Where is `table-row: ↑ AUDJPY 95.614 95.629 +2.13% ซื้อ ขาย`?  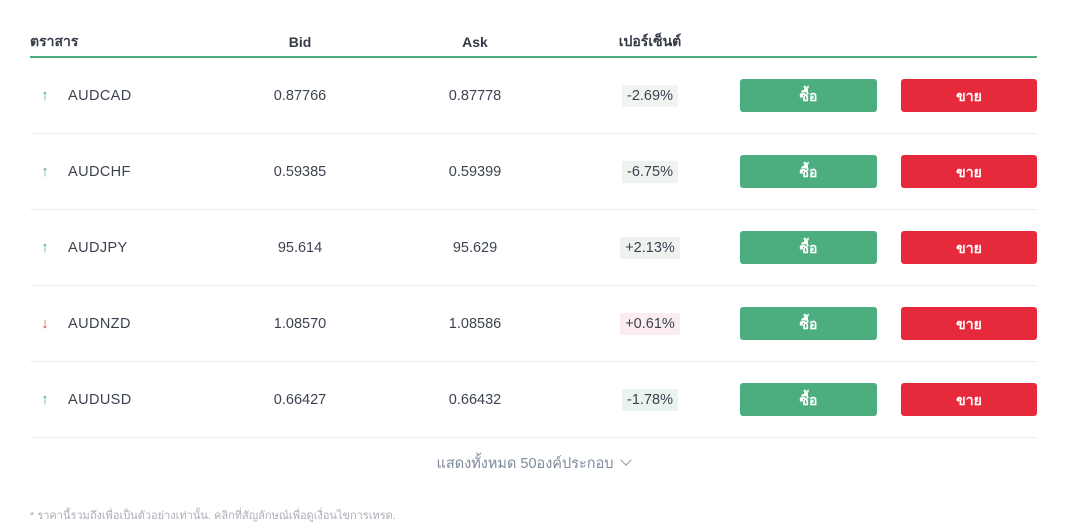
table-row: ↑ AUDJPY 95.614 95.629 +2.13% ซื้อ ขาย is located at coordinates (533, 248).